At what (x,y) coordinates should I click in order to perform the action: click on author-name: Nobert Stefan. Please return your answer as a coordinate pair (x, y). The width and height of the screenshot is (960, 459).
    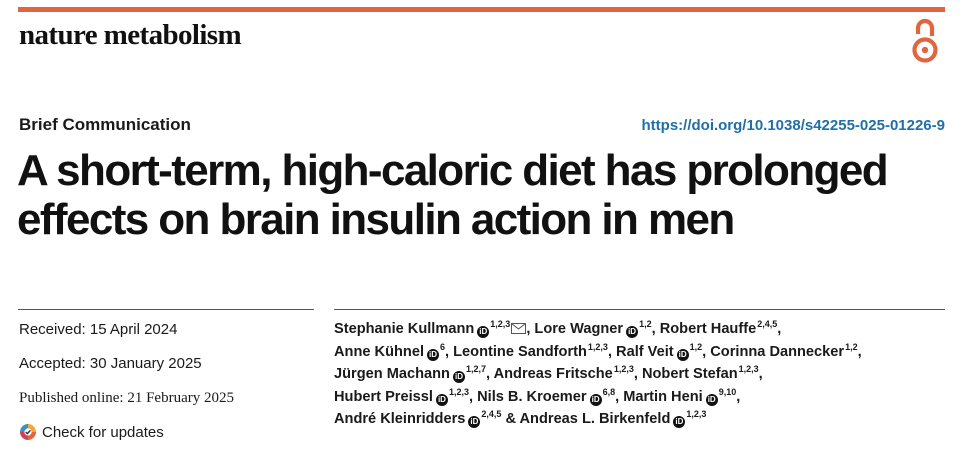
    Looking at the image, I should click on (689, 374).